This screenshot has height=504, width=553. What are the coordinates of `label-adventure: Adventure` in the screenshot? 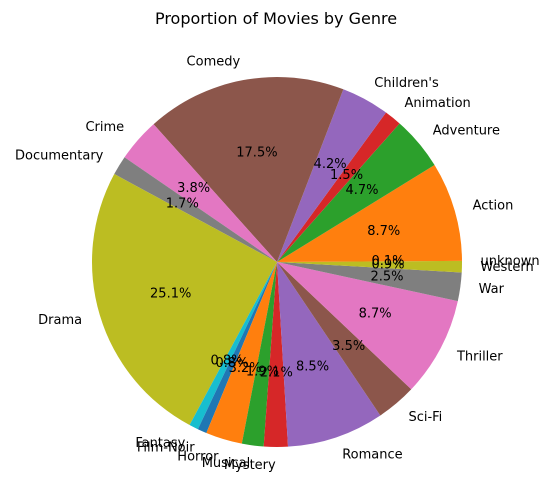 It's located at (466, 131).